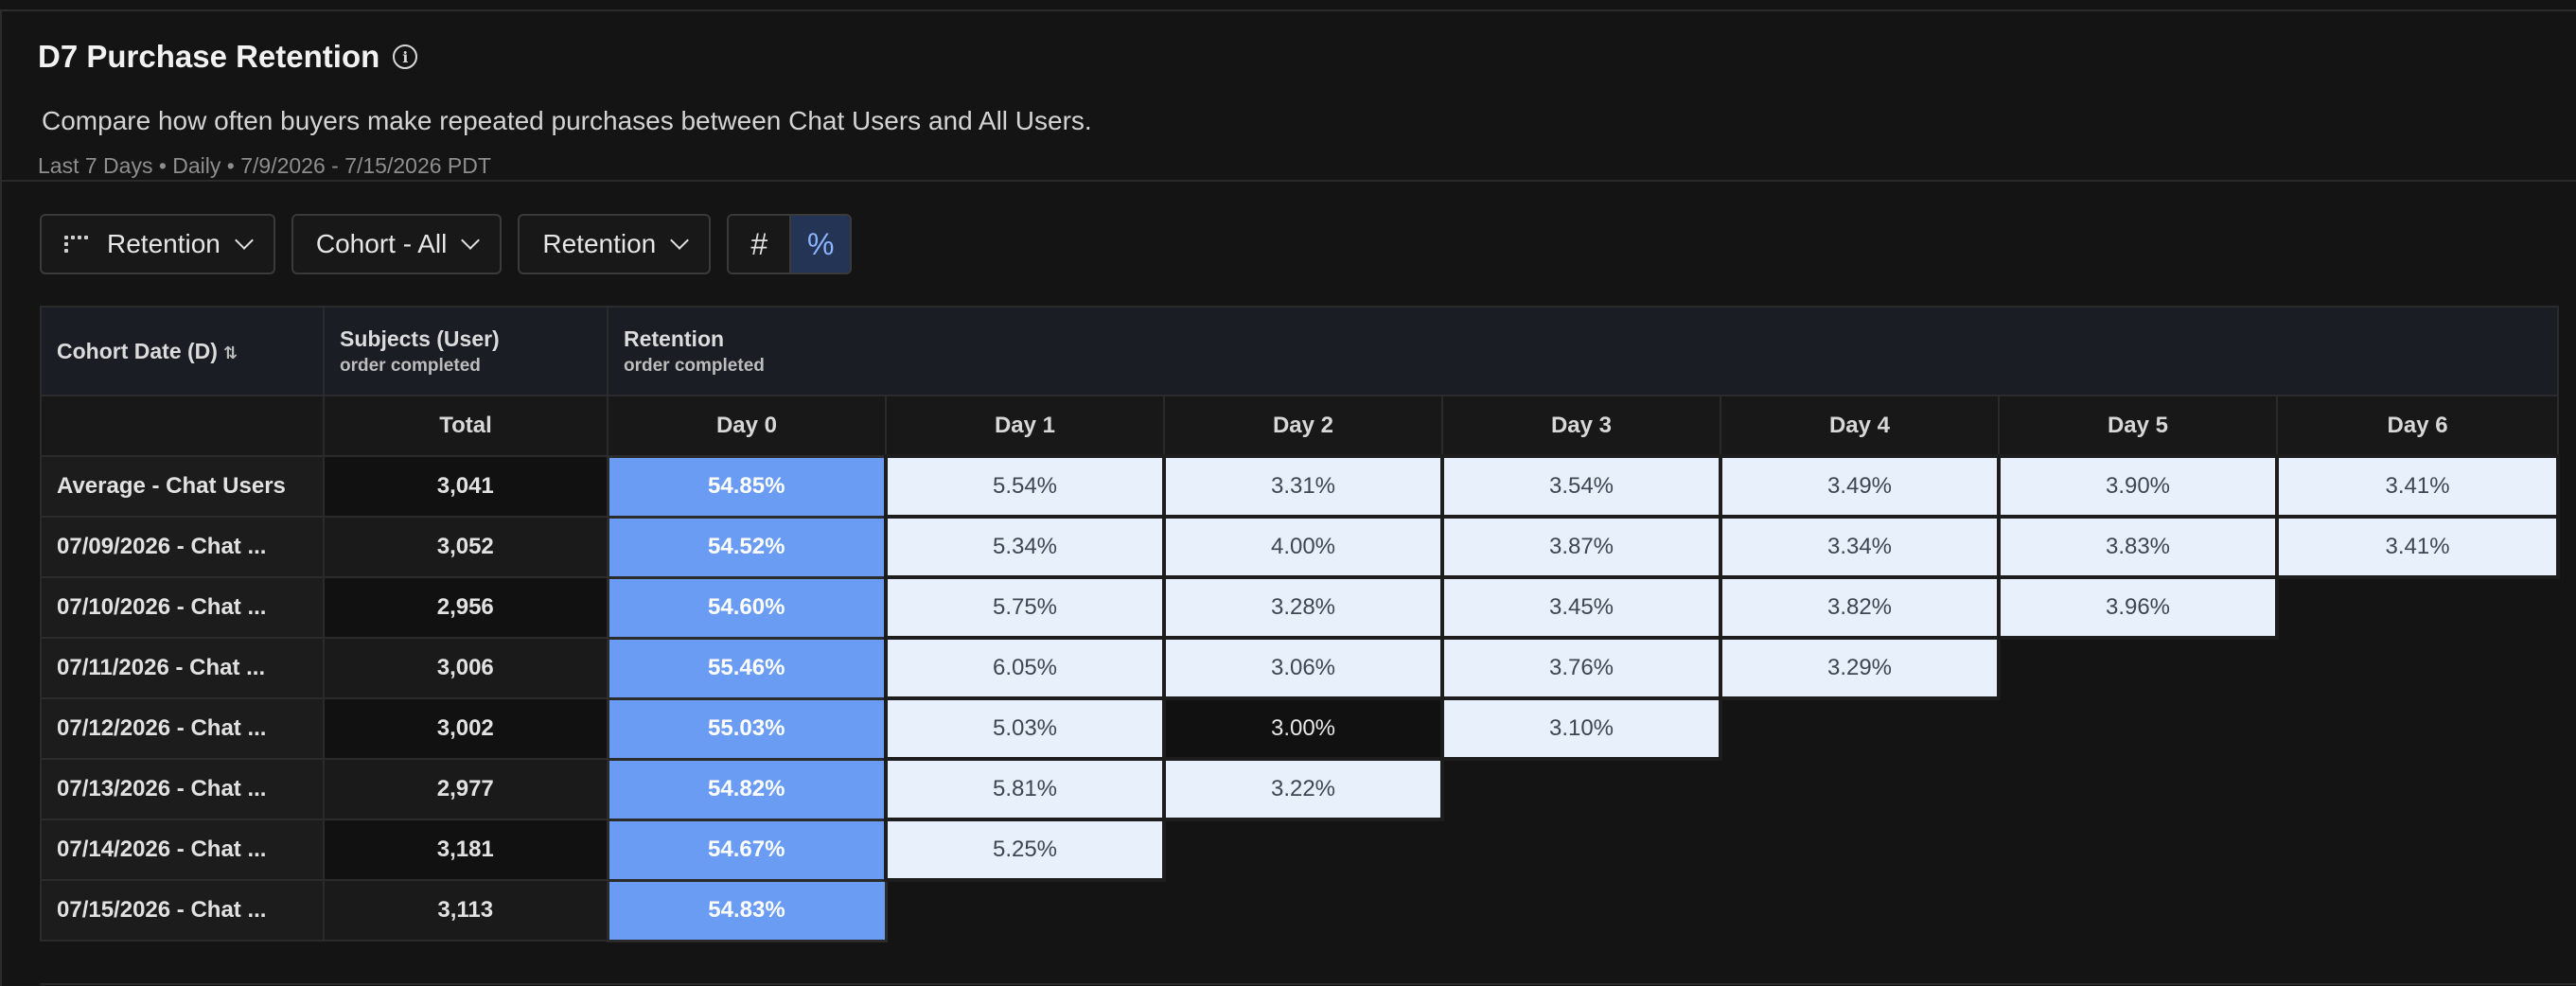 The height and width of the screenshot is (986, 2576). What do you see at coordinates (1303, 728) in the screenshot?
I see `retention-cell: 3.00%` at bounding box center [1303, 728].